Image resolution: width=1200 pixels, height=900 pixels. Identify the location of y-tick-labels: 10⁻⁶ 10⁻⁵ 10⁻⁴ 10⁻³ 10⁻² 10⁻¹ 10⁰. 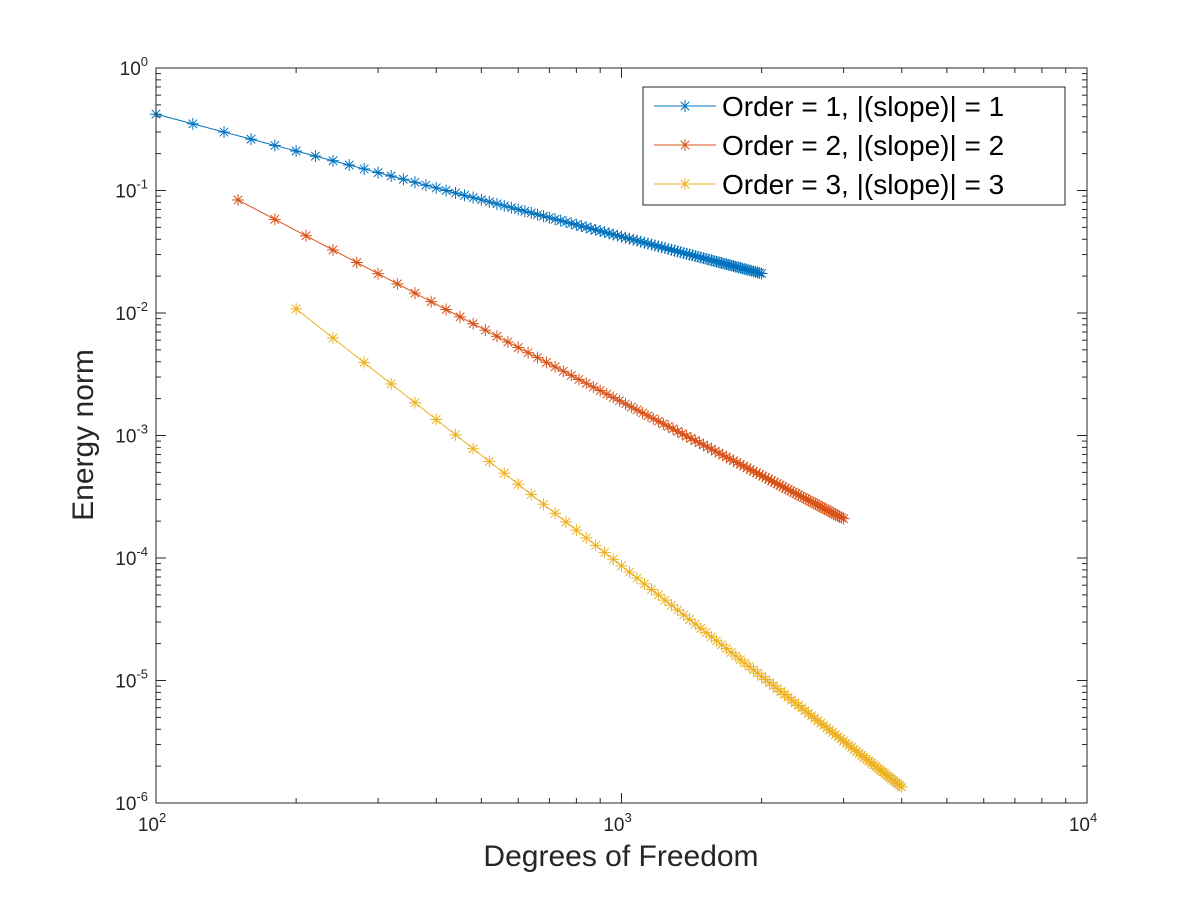
(131, 434).